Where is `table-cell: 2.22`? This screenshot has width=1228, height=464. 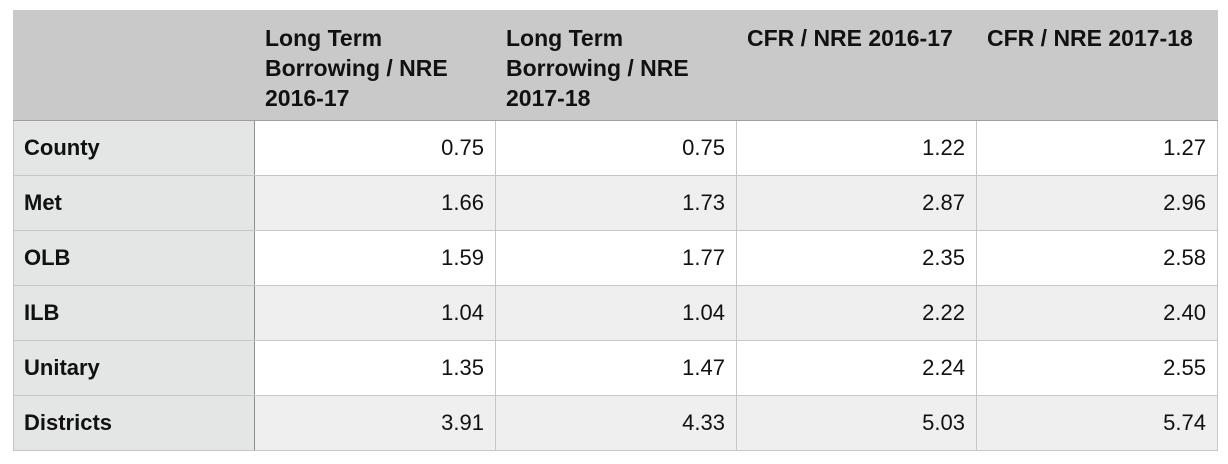 table-cell: 2.22 is located at coordinates (856, 313).